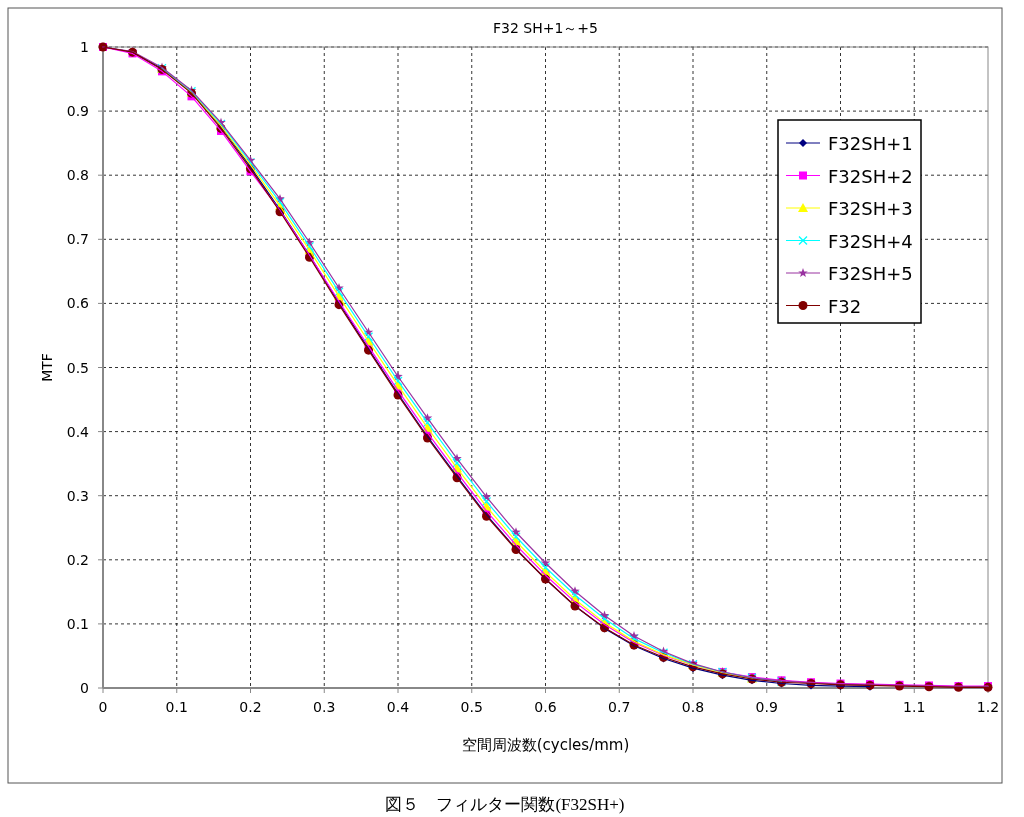  Describe the element at coordinates (840, 707) in the screenshot. I see `x-tick-label: 1` at that location.